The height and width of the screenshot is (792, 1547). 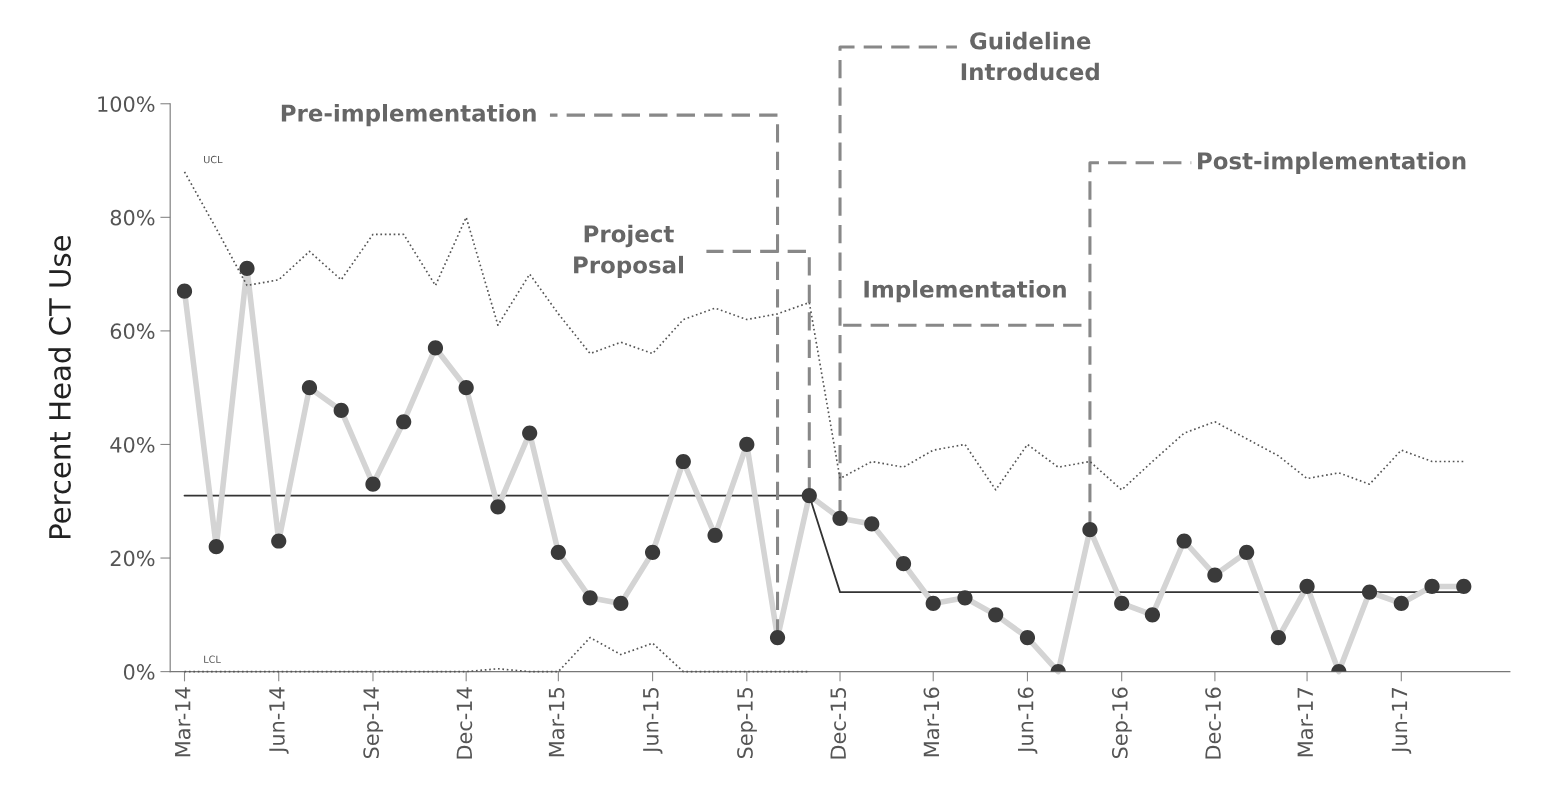 What do you see at coordinates (59, 387) in the screenshot?
I see `y-axis-title: Percent Head CT Use` at bounding box center [59, 387].